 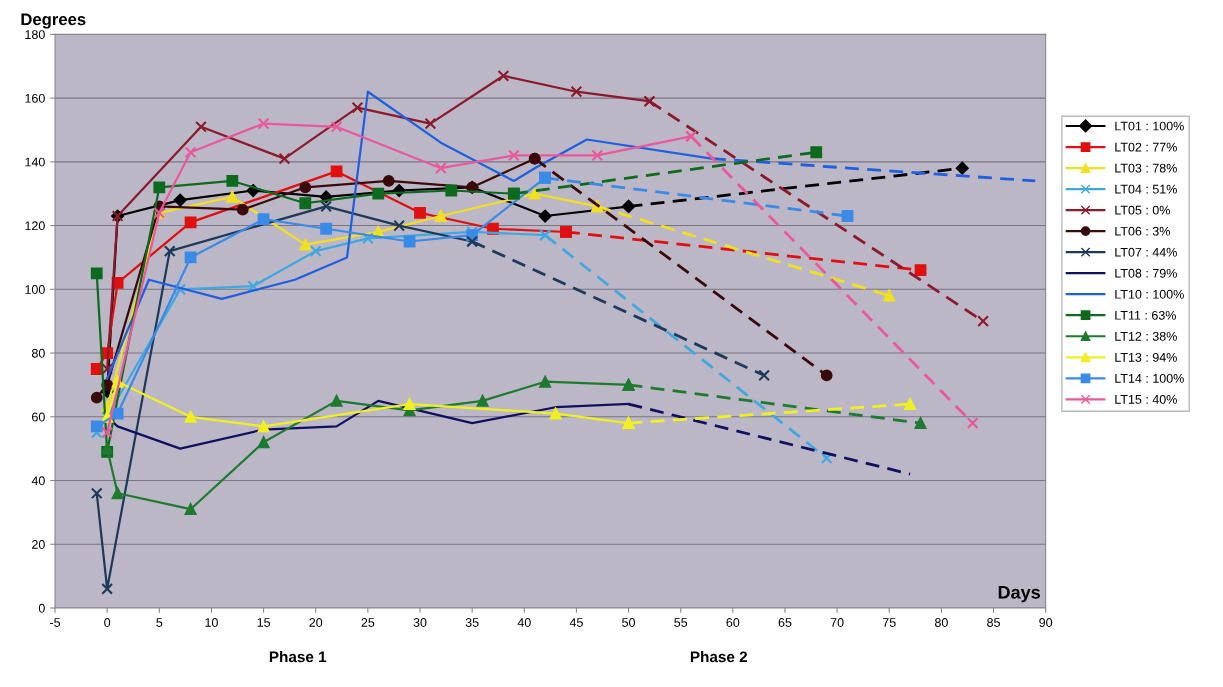 What do you see at coordinates (1146, 168) in the screenshot?
I see `legend-label: LT03 : 78%` at bounding box center [1146, 168].